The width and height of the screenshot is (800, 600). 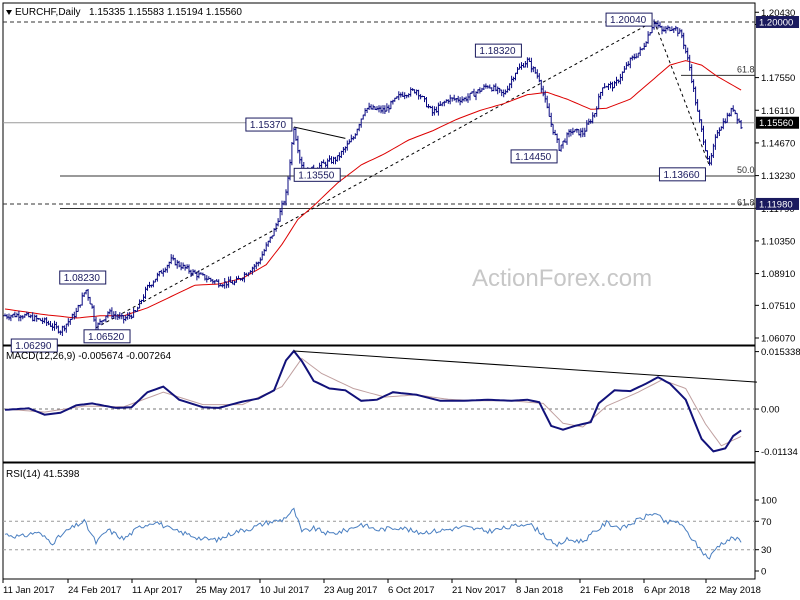 I want to click on rsi-tick-label: 70, so click(x=766, y=522).